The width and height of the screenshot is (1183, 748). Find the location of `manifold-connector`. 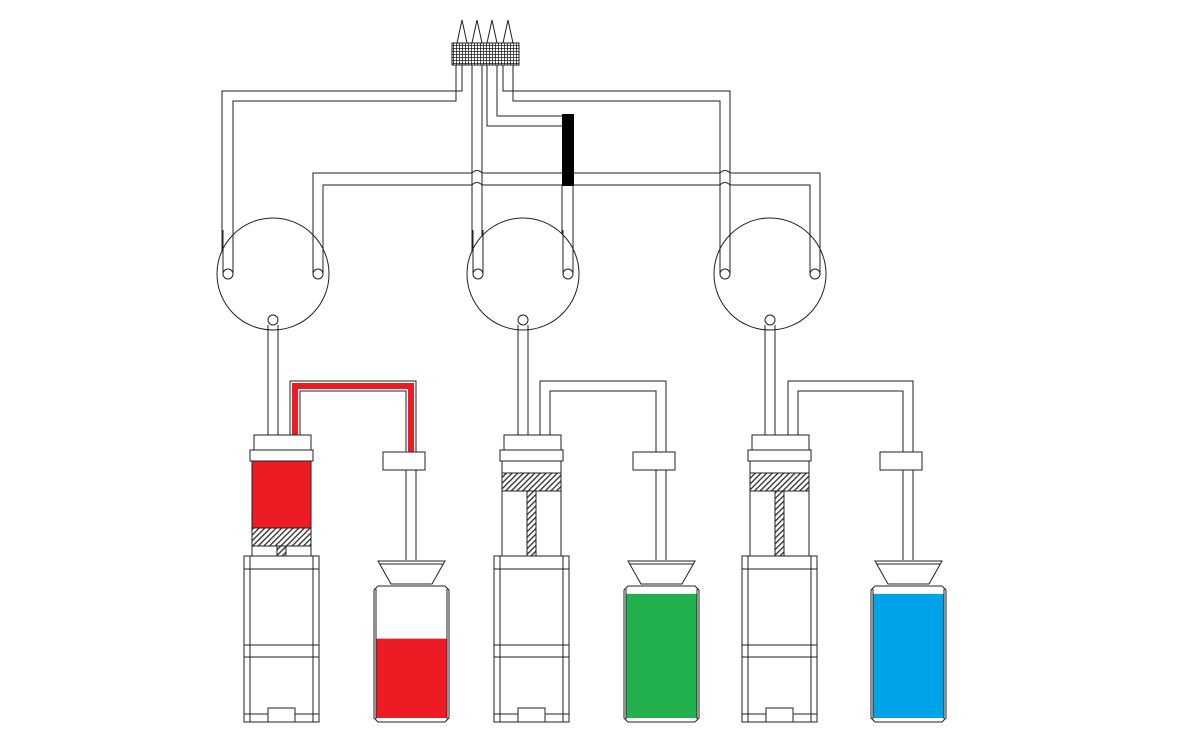

manifold-connector is located at coordinates (485, 42).